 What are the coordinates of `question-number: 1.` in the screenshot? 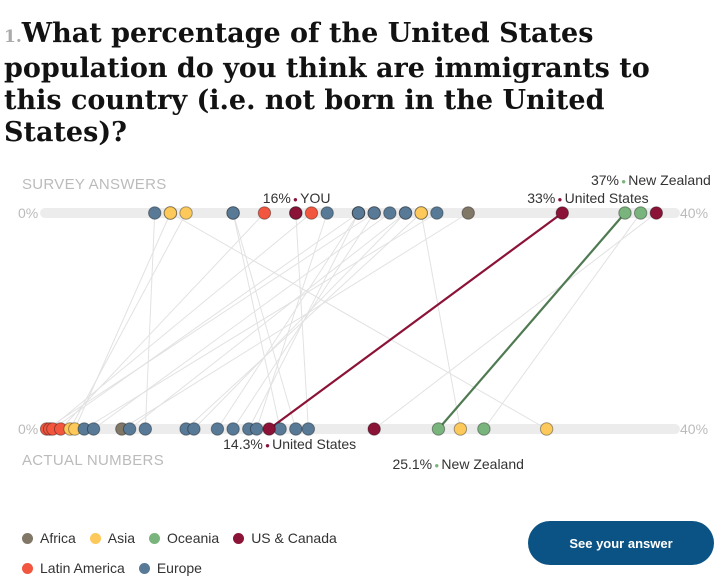 It's located at (13, 37).